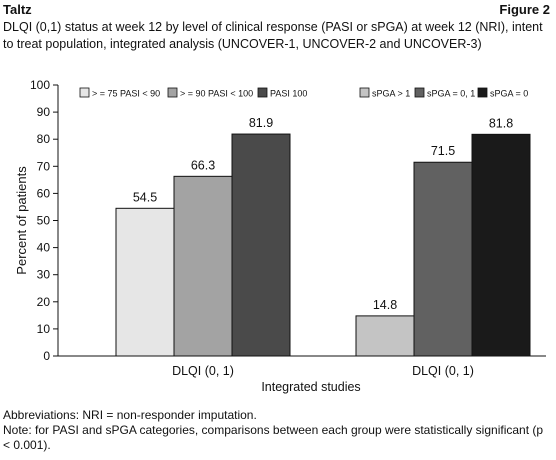  Describe the element at coordinates (310, 387) in the screenshot. I see `x-axis-label: Integrated studies` at that location.